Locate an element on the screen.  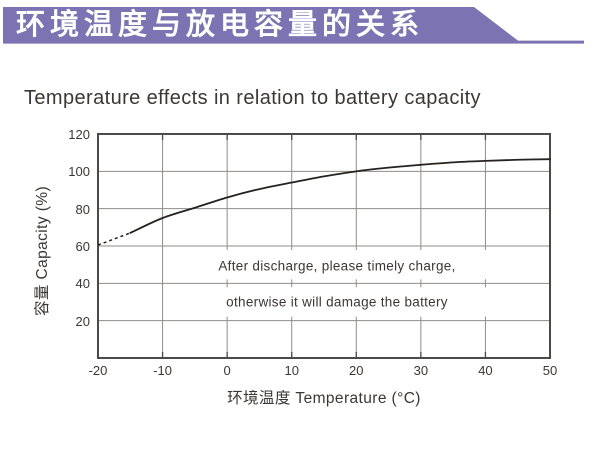
y-tick-label: 20 is located at coordinates (82, 321).